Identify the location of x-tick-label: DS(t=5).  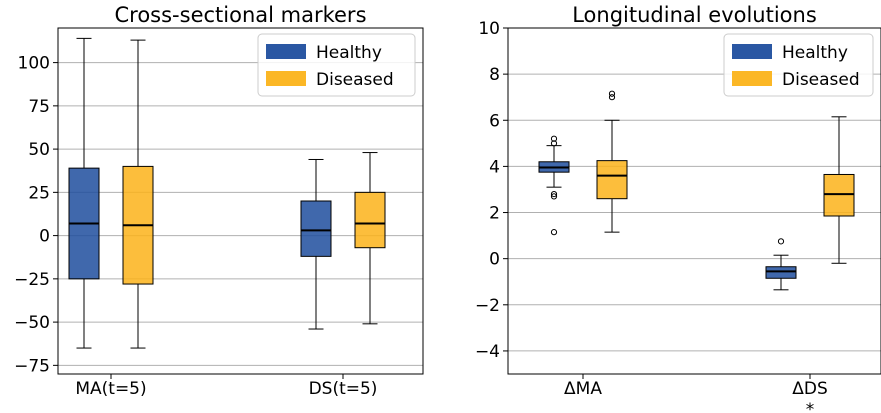
(343, 389).